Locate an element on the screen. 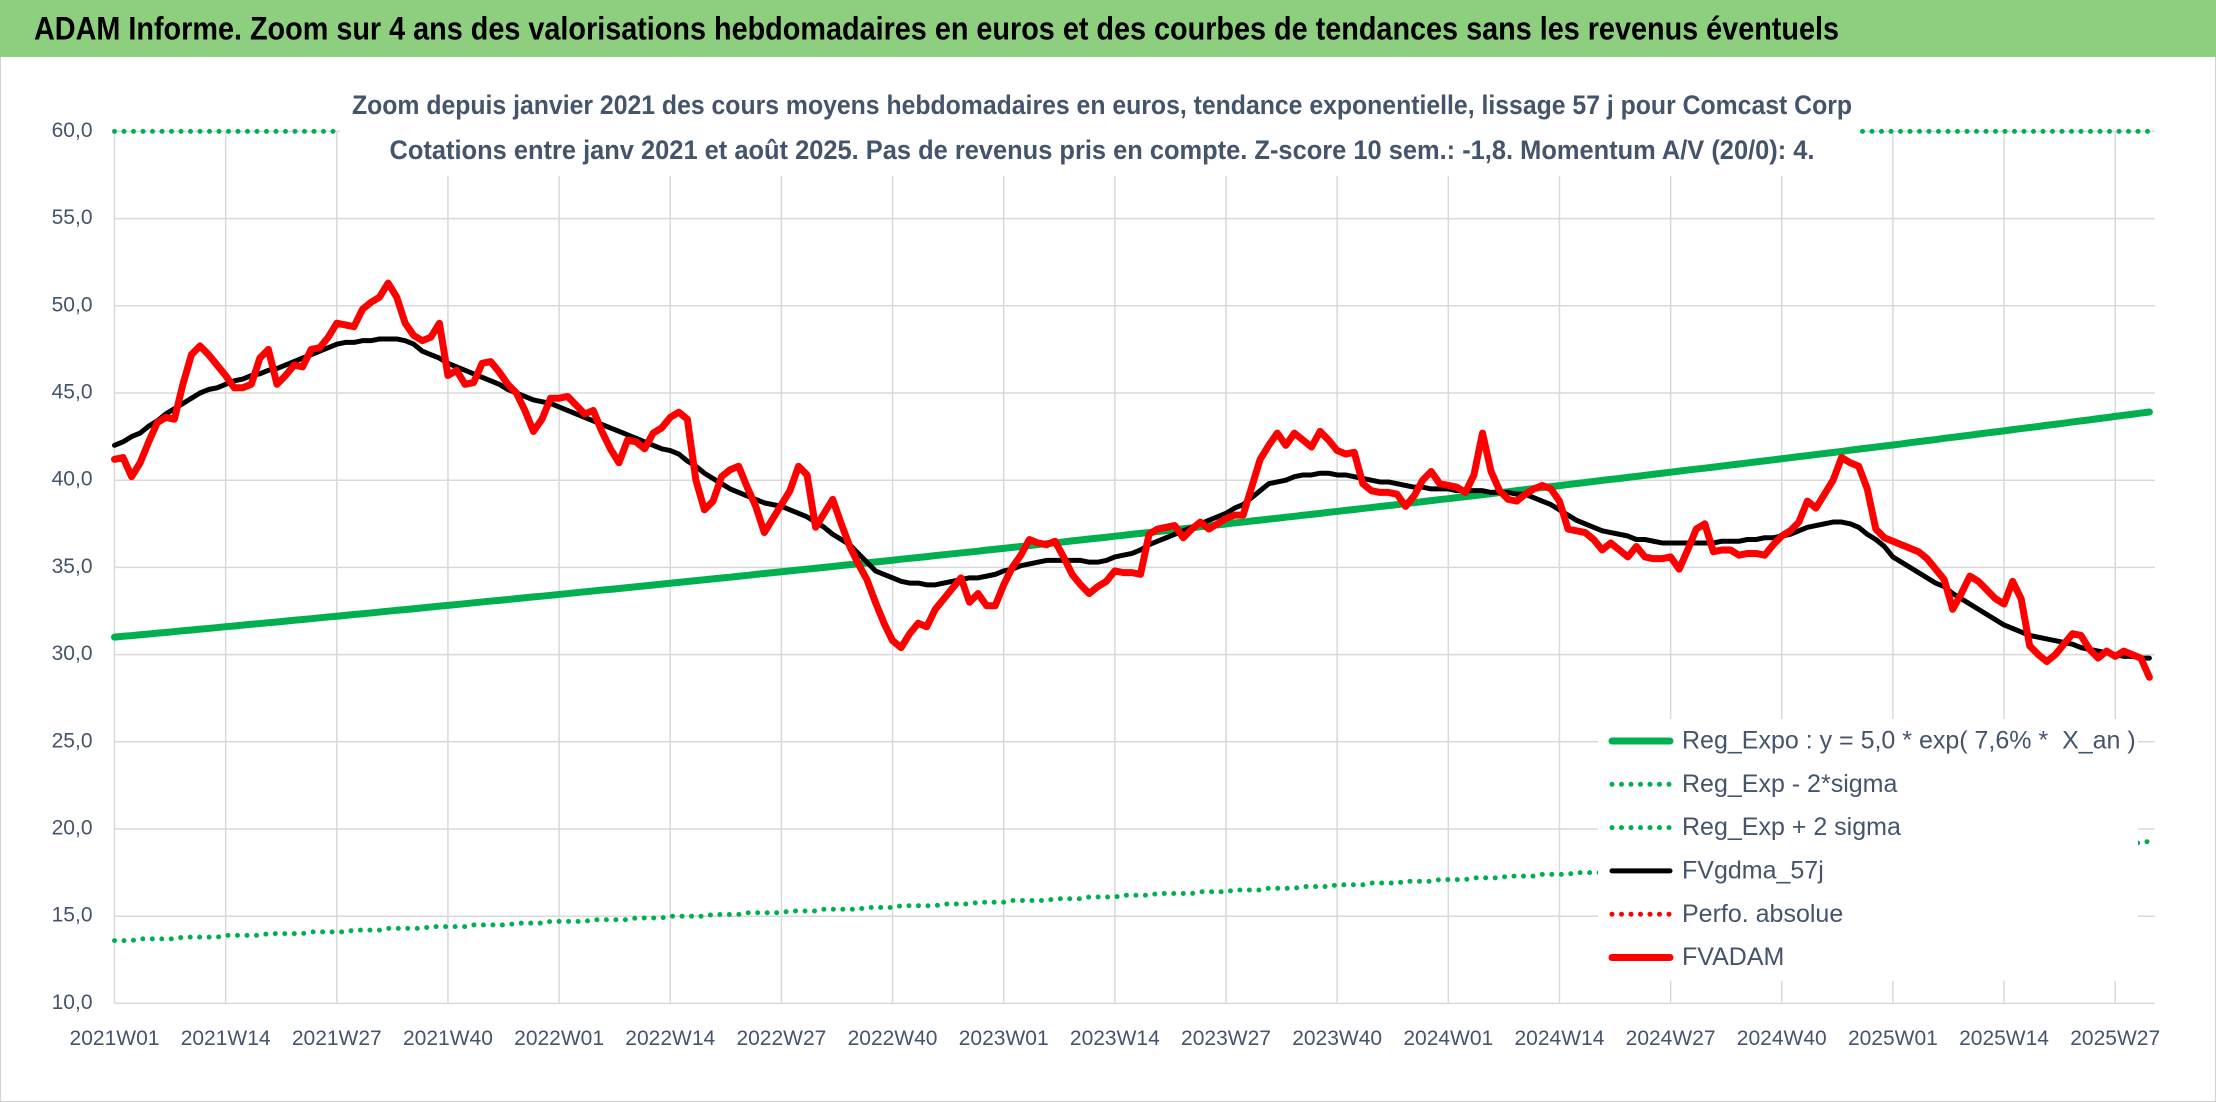 This screenshot has width=2216, height=1102. x-tick-label: 2022W27 is located at coordinates (781, 1038).